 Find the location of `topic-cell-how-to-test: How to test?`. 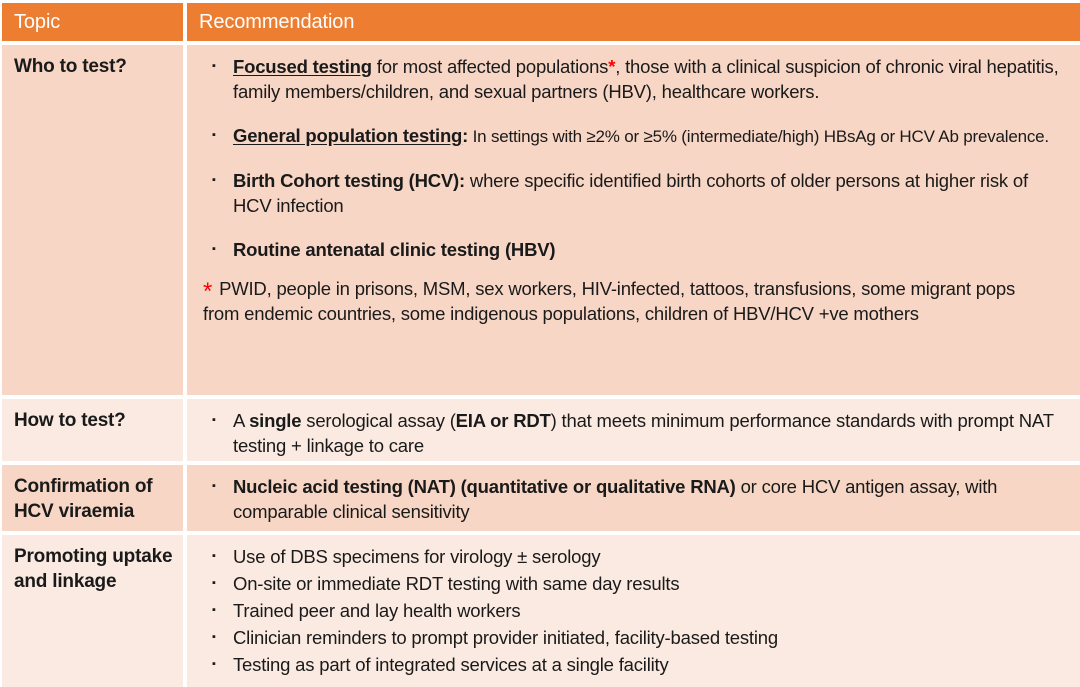

topic-cell-how-to-test: How to test? is located at coordinates (92, 430).